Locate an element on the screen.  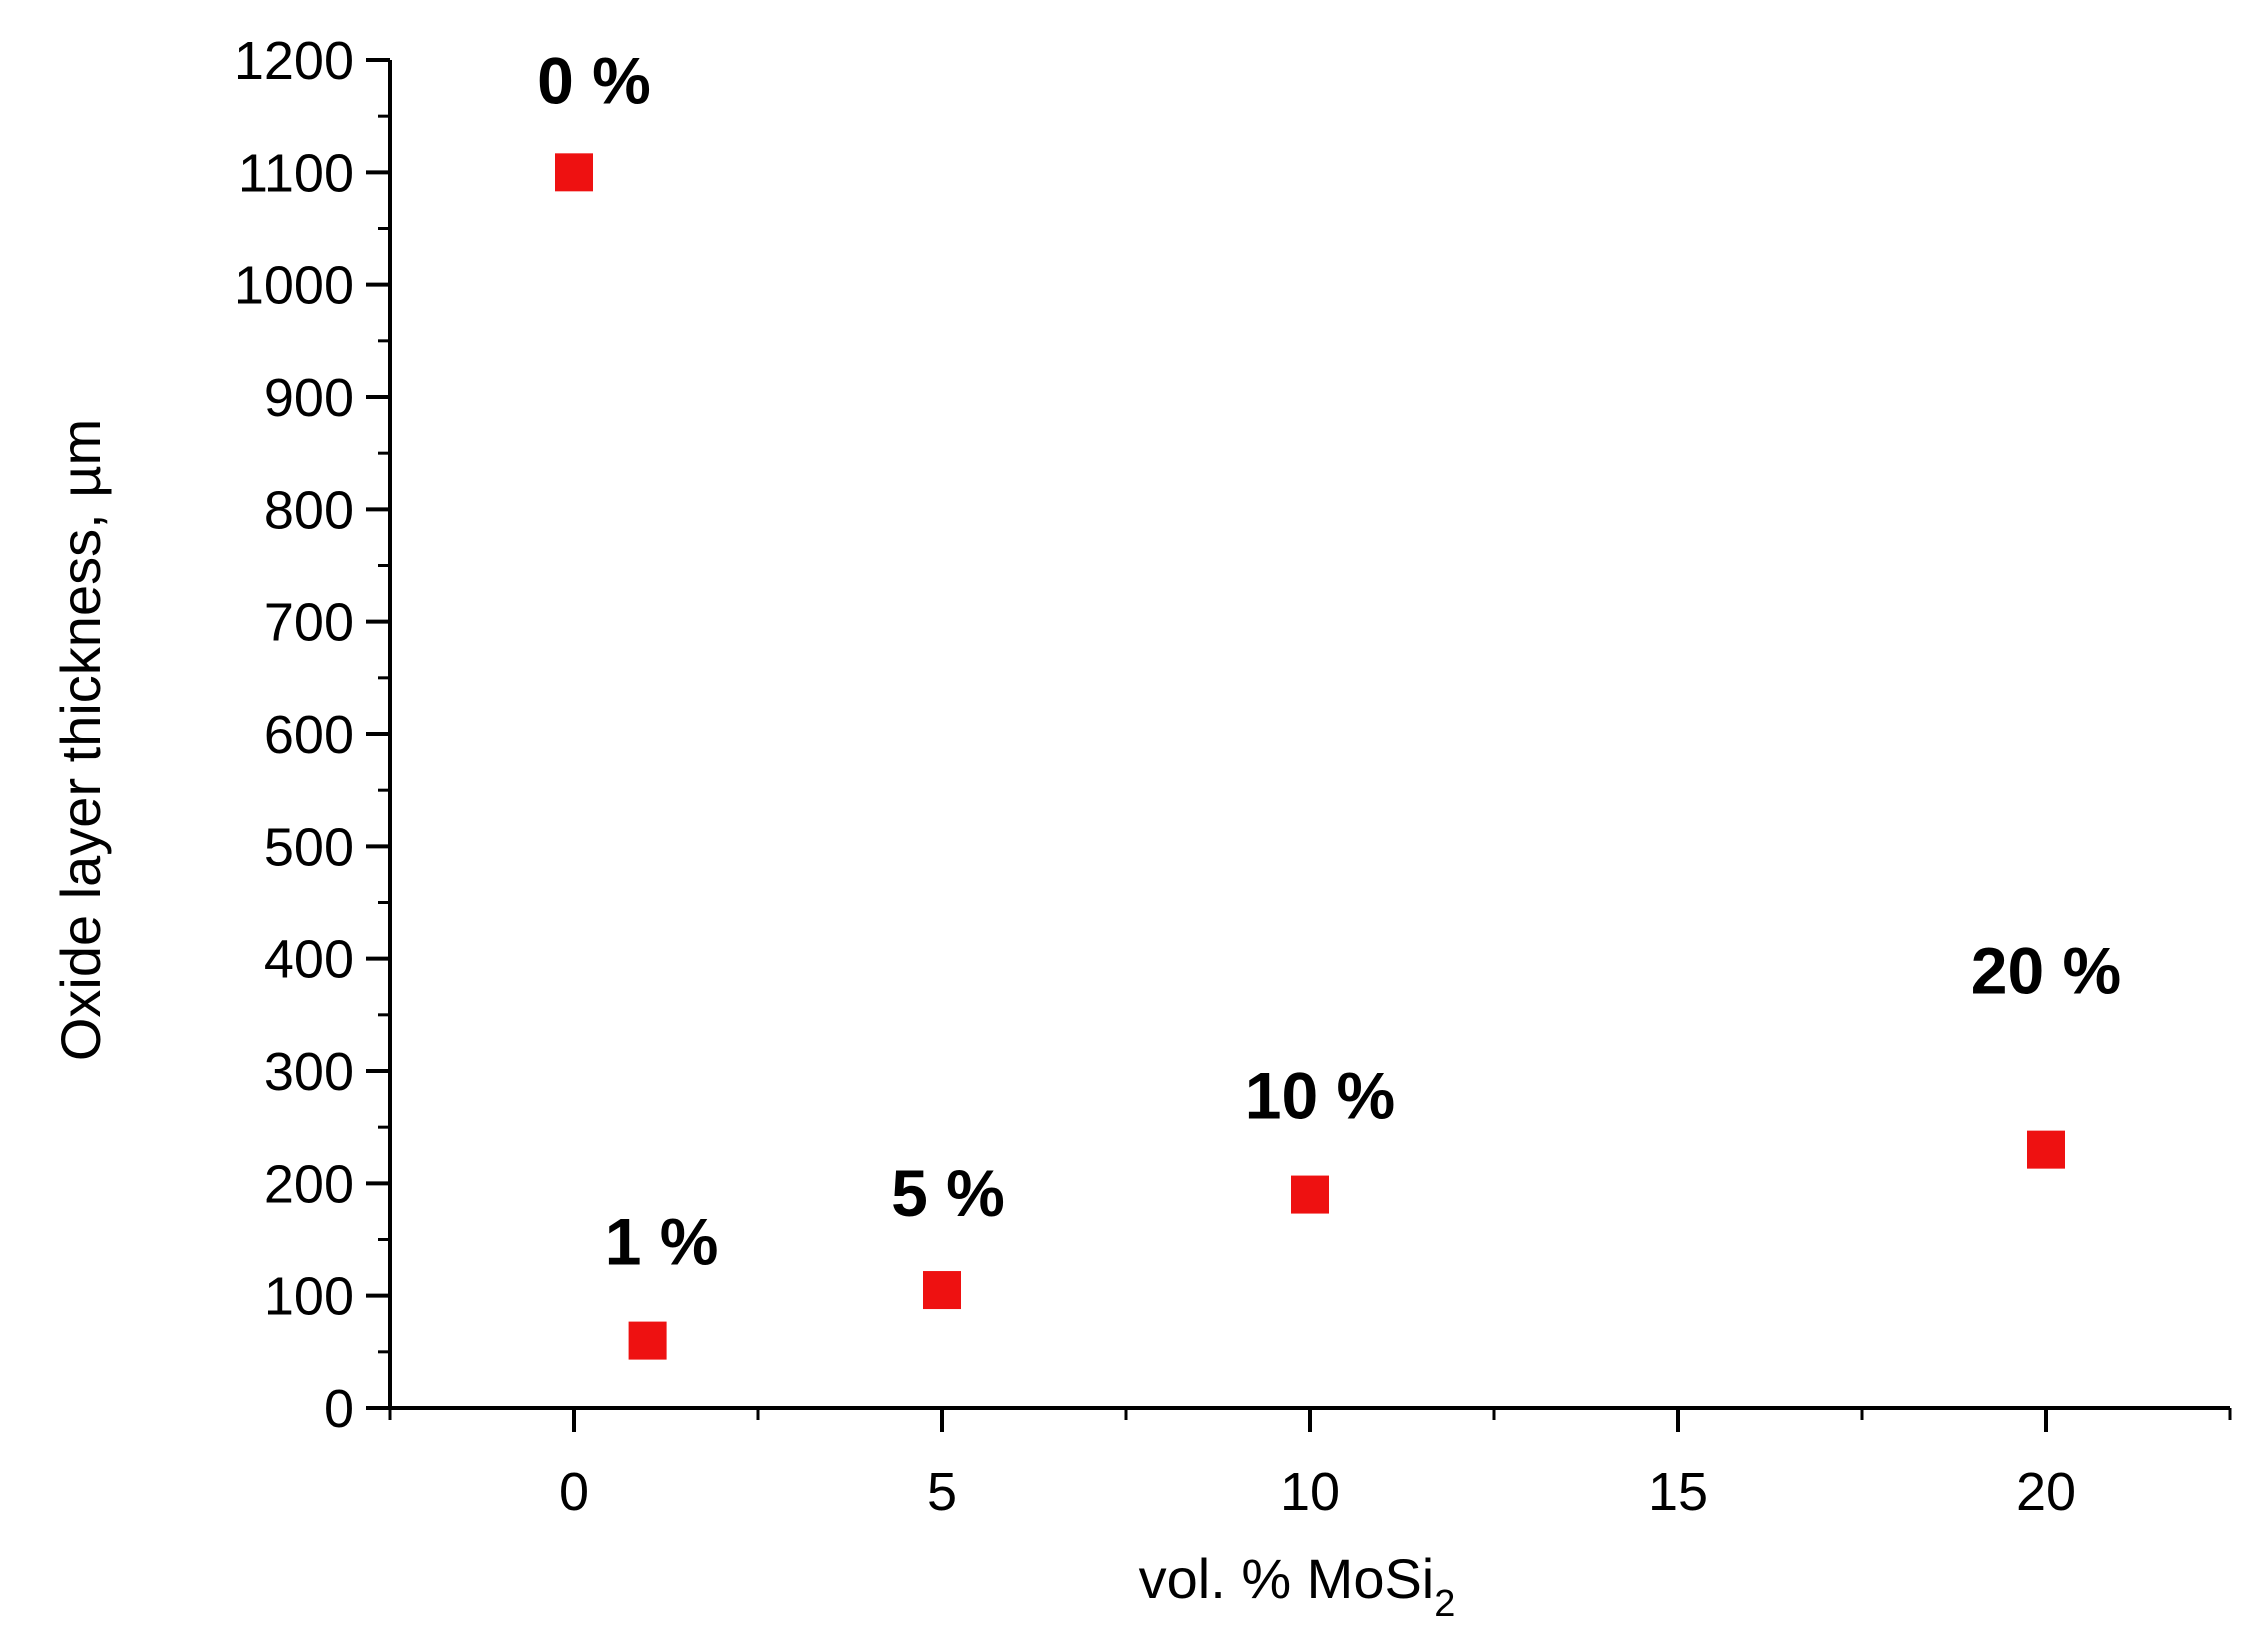
x-axis-title-subscript: 2 is located at coordinates (1444, 1604).